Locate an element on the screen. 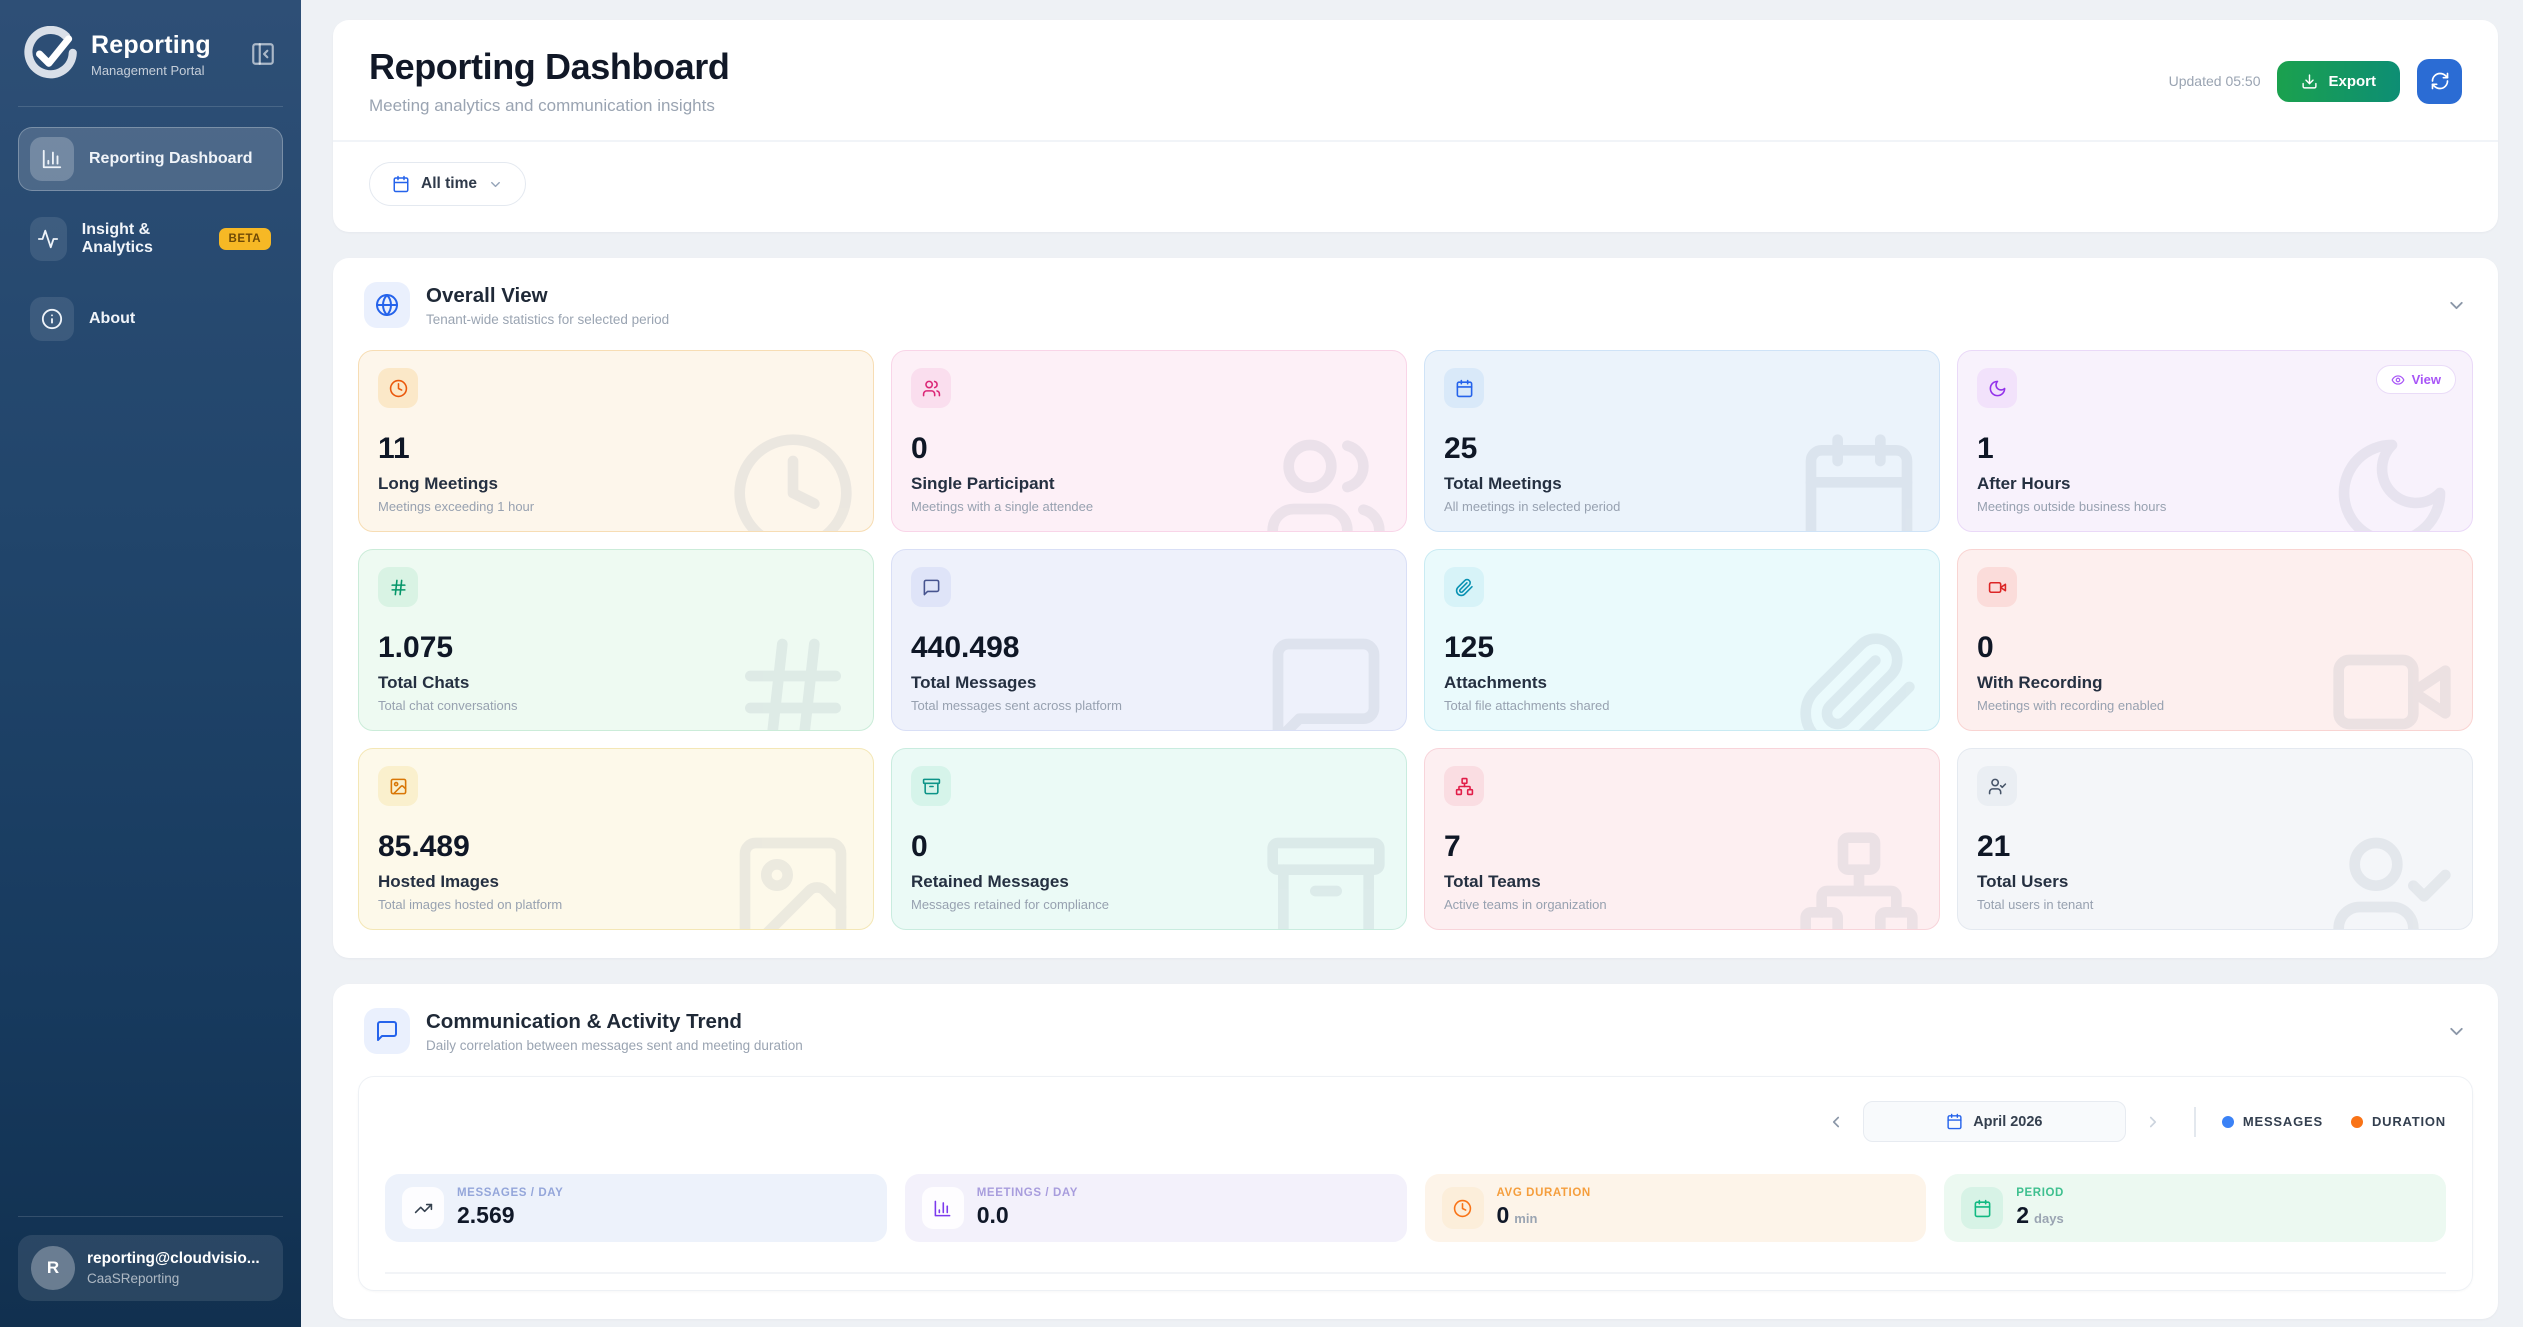 The image size is (2523, 1327). sidebar-item-reporting-dashboard: Reporting Dashboard is located at coordinates (150, 159).